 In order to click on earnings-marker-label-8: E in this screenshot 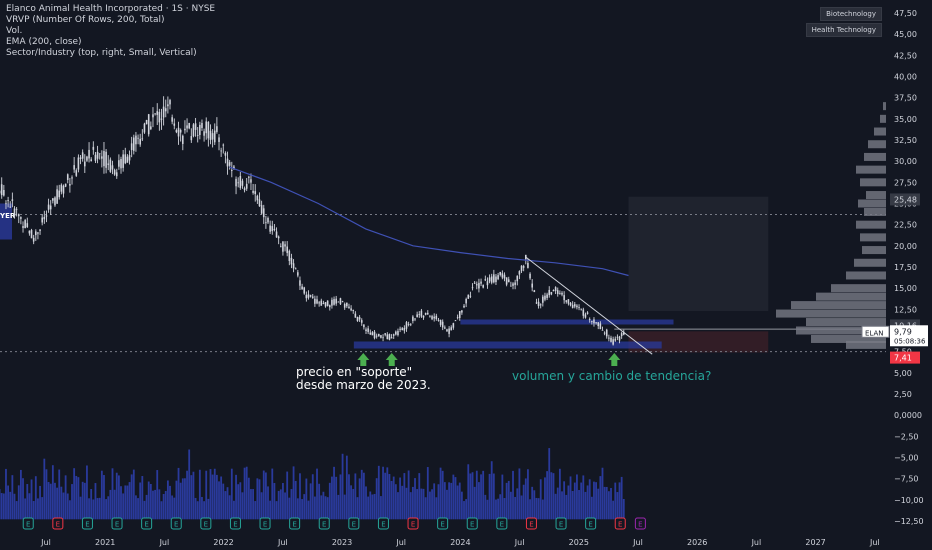, I will do `click(265, 525)`.